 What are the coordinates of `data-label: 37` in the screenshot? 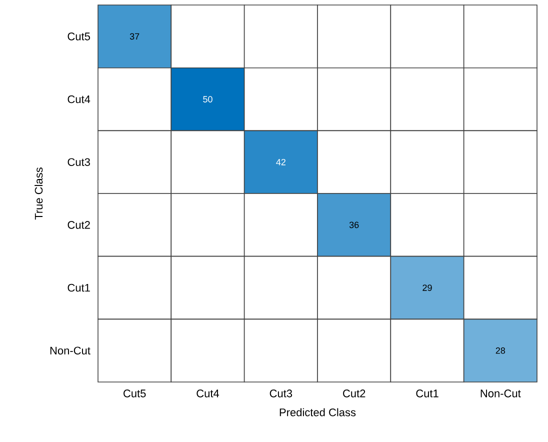 It's located at (135, 36).